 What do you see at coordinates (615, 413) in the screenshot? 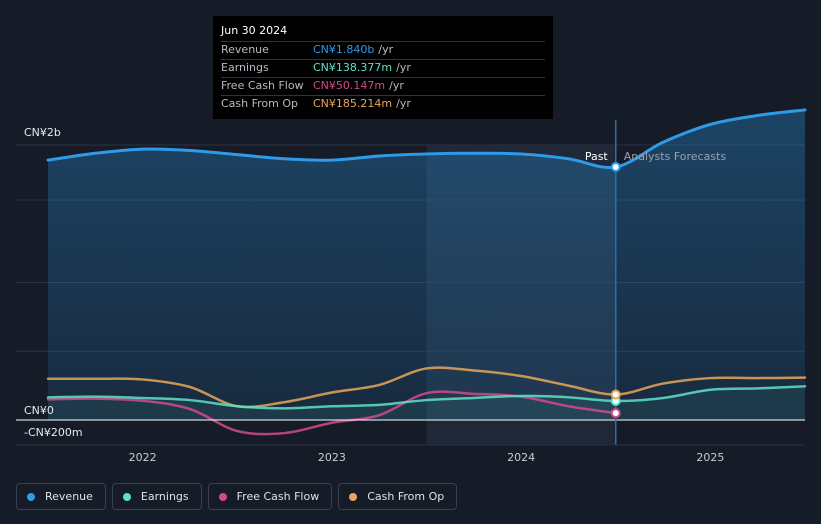
I see `highlight-point-fcf` at bounding box center [615, 413].